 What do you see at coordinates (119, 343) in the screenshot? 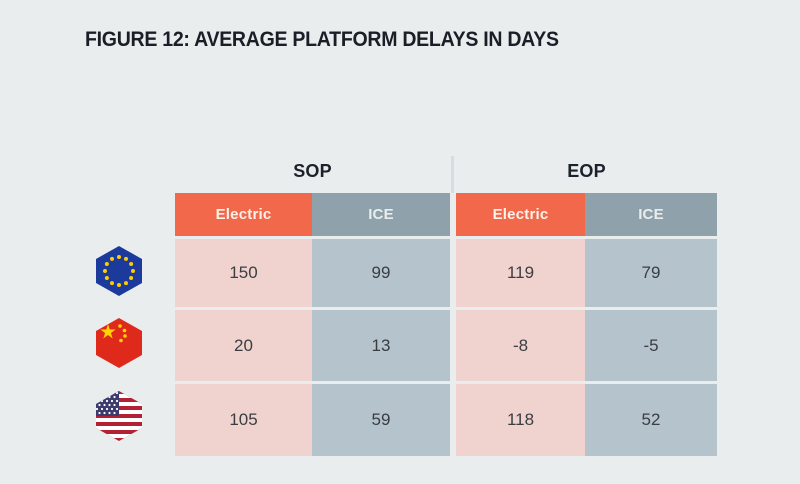
I see `china-flag-icon` at bounding box center [119, 343].